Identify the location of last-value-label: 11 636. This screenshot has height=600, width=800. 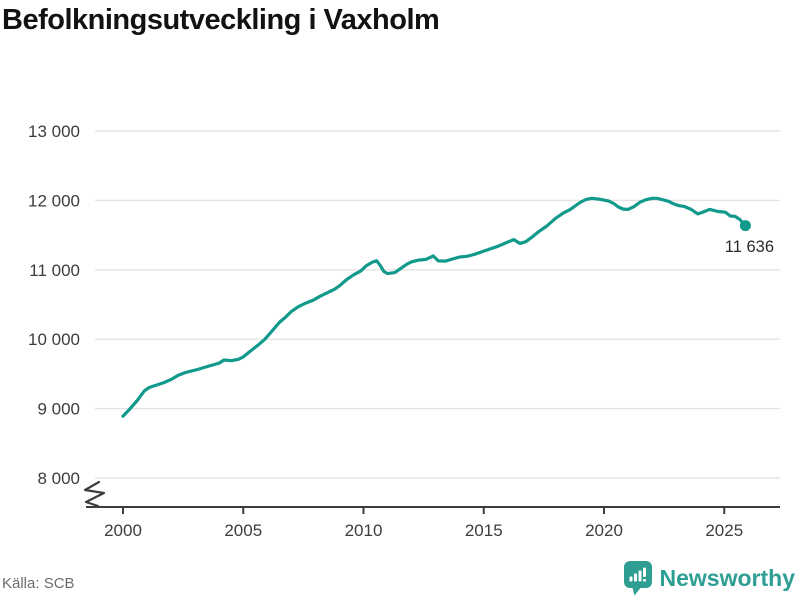
(749, 247).